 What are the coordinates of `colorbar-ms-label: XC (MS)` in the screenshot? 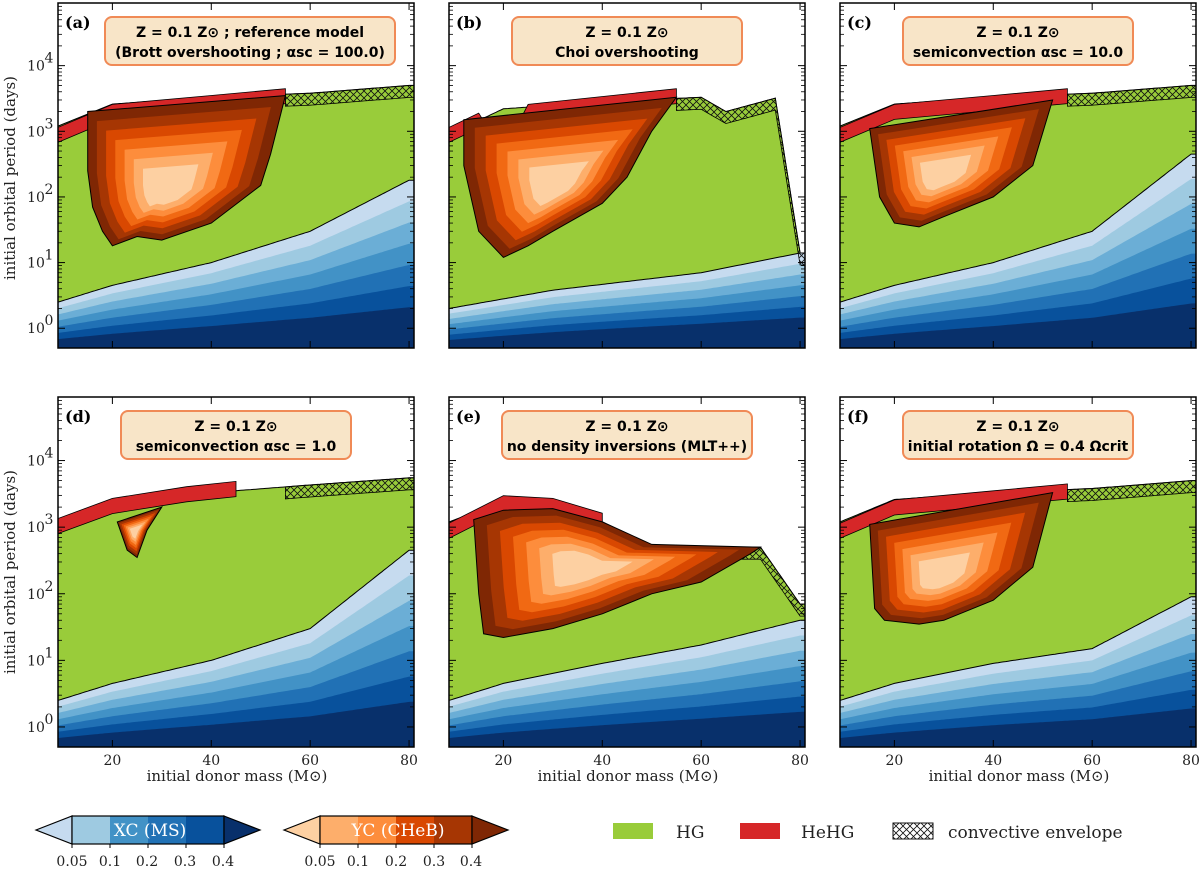 It's located at (150, 831).